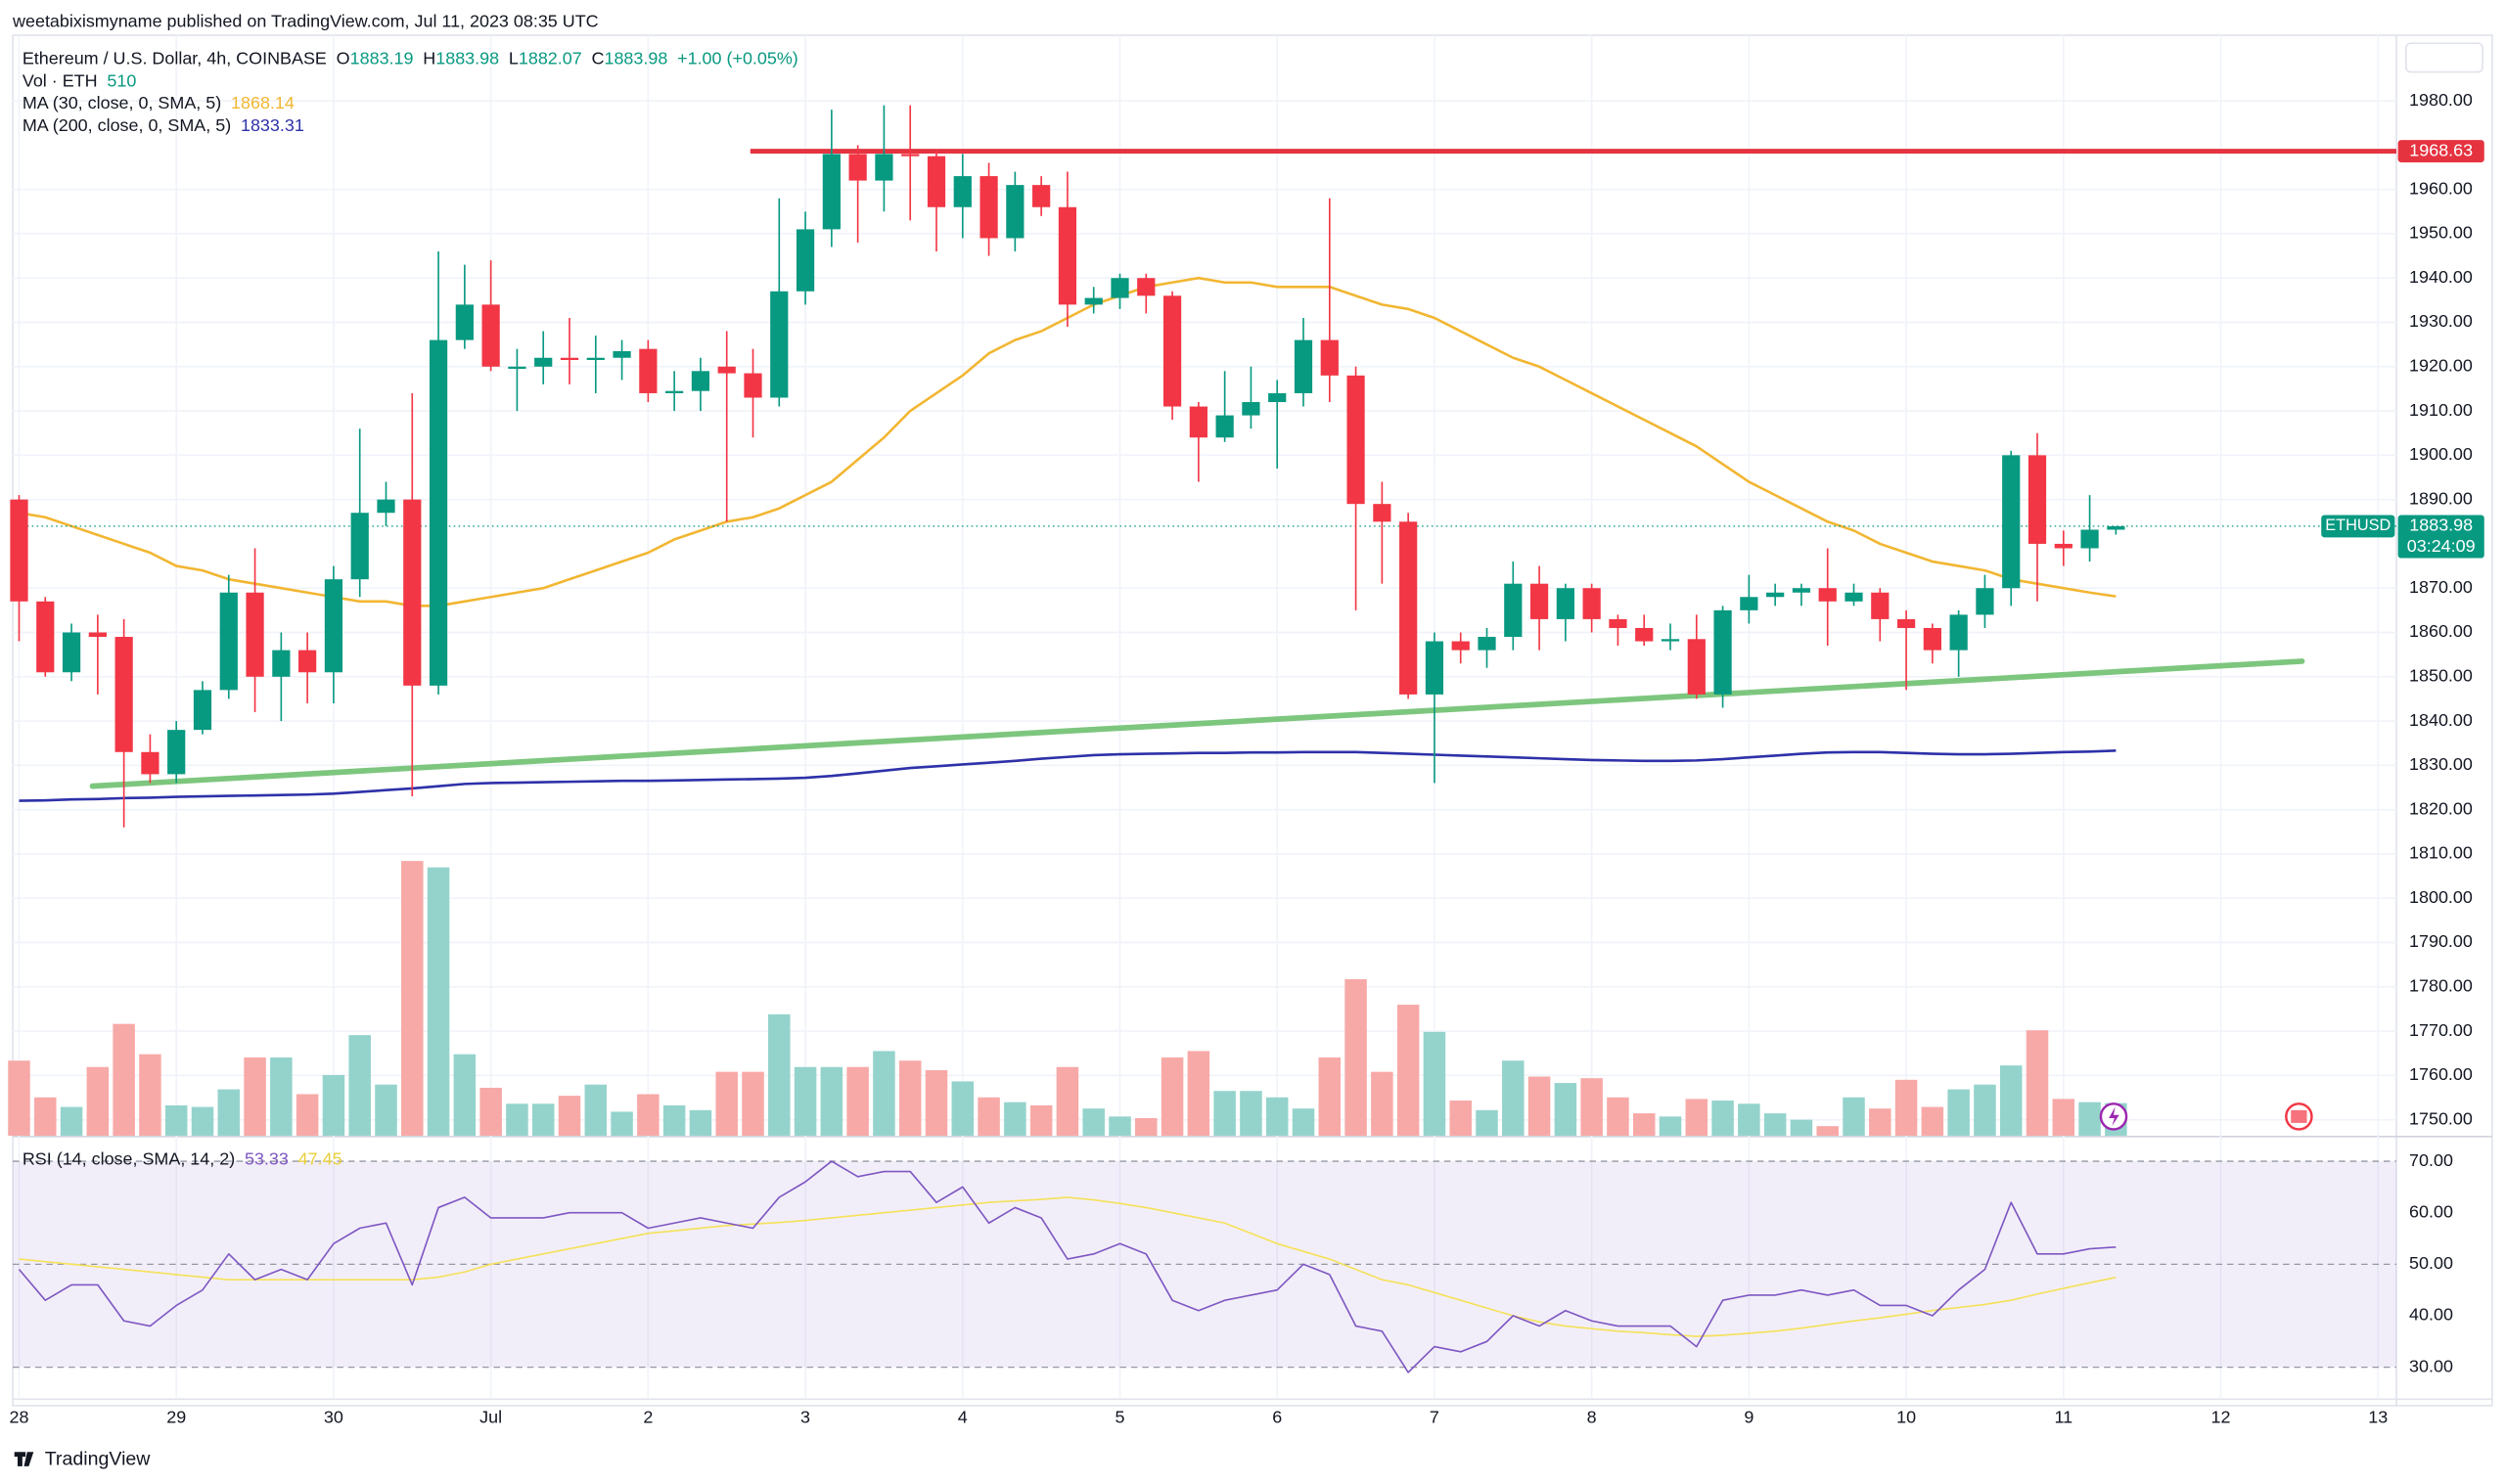 This screenshot has width=2505, height=1484. I want to click on y-tick-label: 1860.00, so click(2441, 631).